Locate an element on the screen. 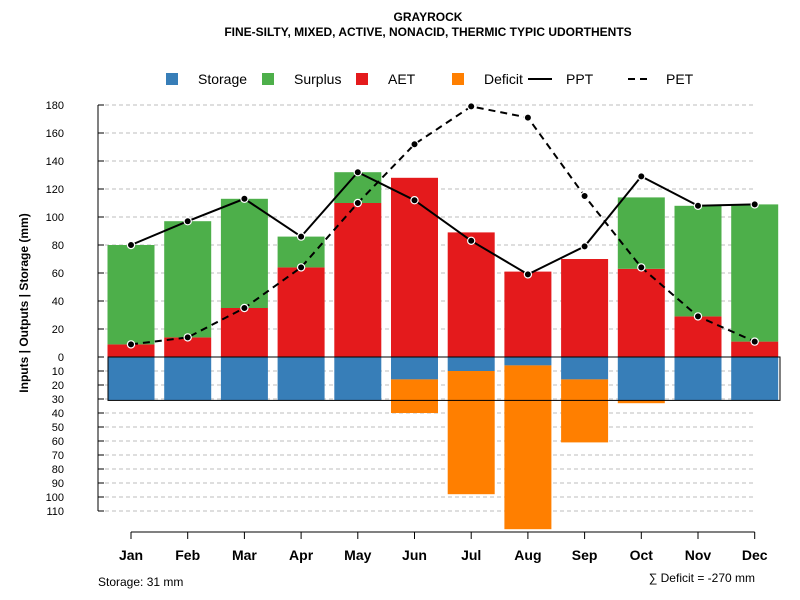  deficit-bar-oct is located at coordinates (641, 402).